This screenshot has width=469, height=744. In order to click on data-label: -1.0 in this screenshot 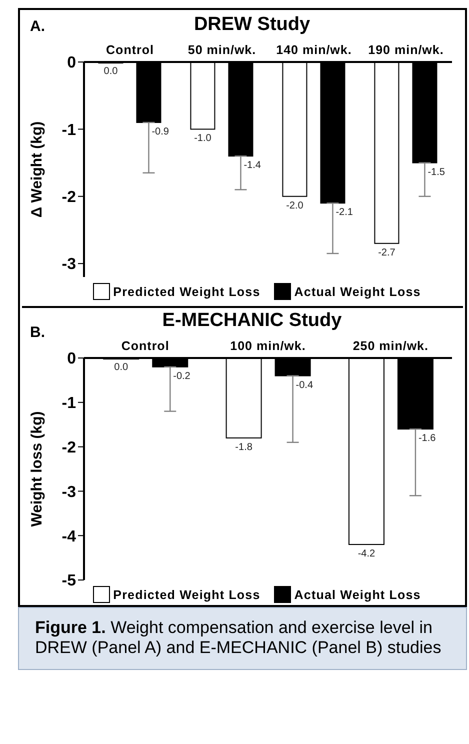, I will do `click(203, 138)`.